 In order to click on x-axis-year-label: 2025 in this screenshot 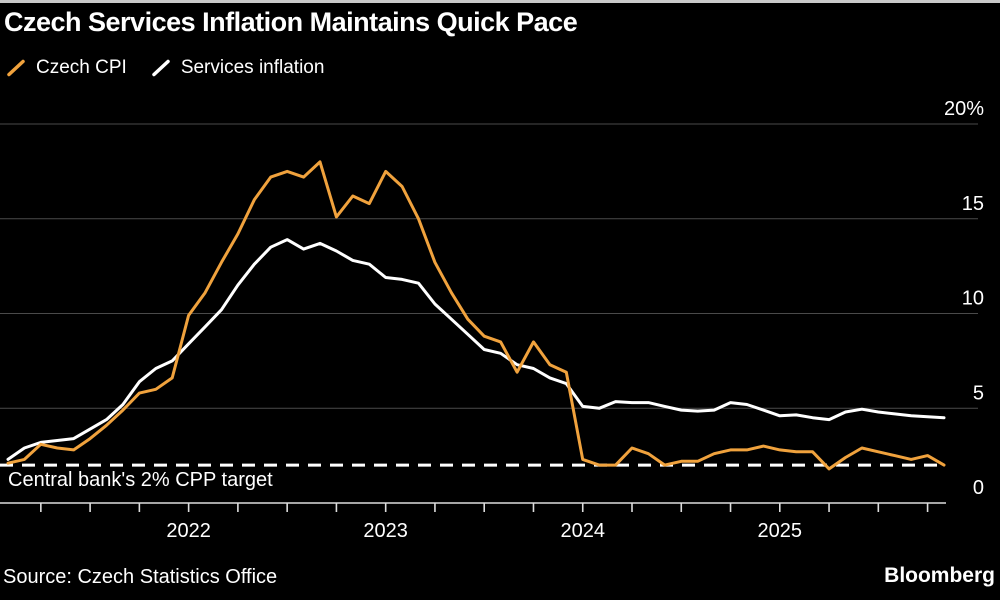, I will do `click(780, 531)`.